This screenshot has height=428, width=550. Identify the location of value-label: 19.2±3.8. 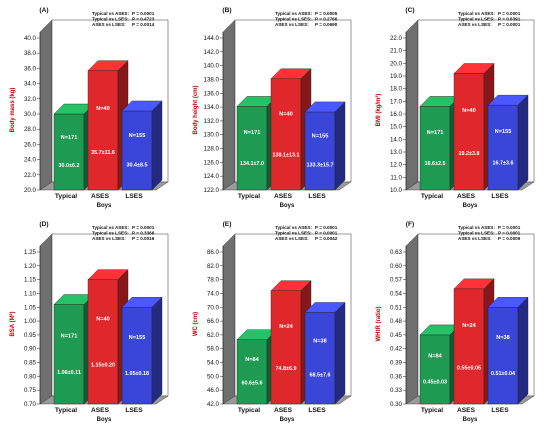
(469, 154).